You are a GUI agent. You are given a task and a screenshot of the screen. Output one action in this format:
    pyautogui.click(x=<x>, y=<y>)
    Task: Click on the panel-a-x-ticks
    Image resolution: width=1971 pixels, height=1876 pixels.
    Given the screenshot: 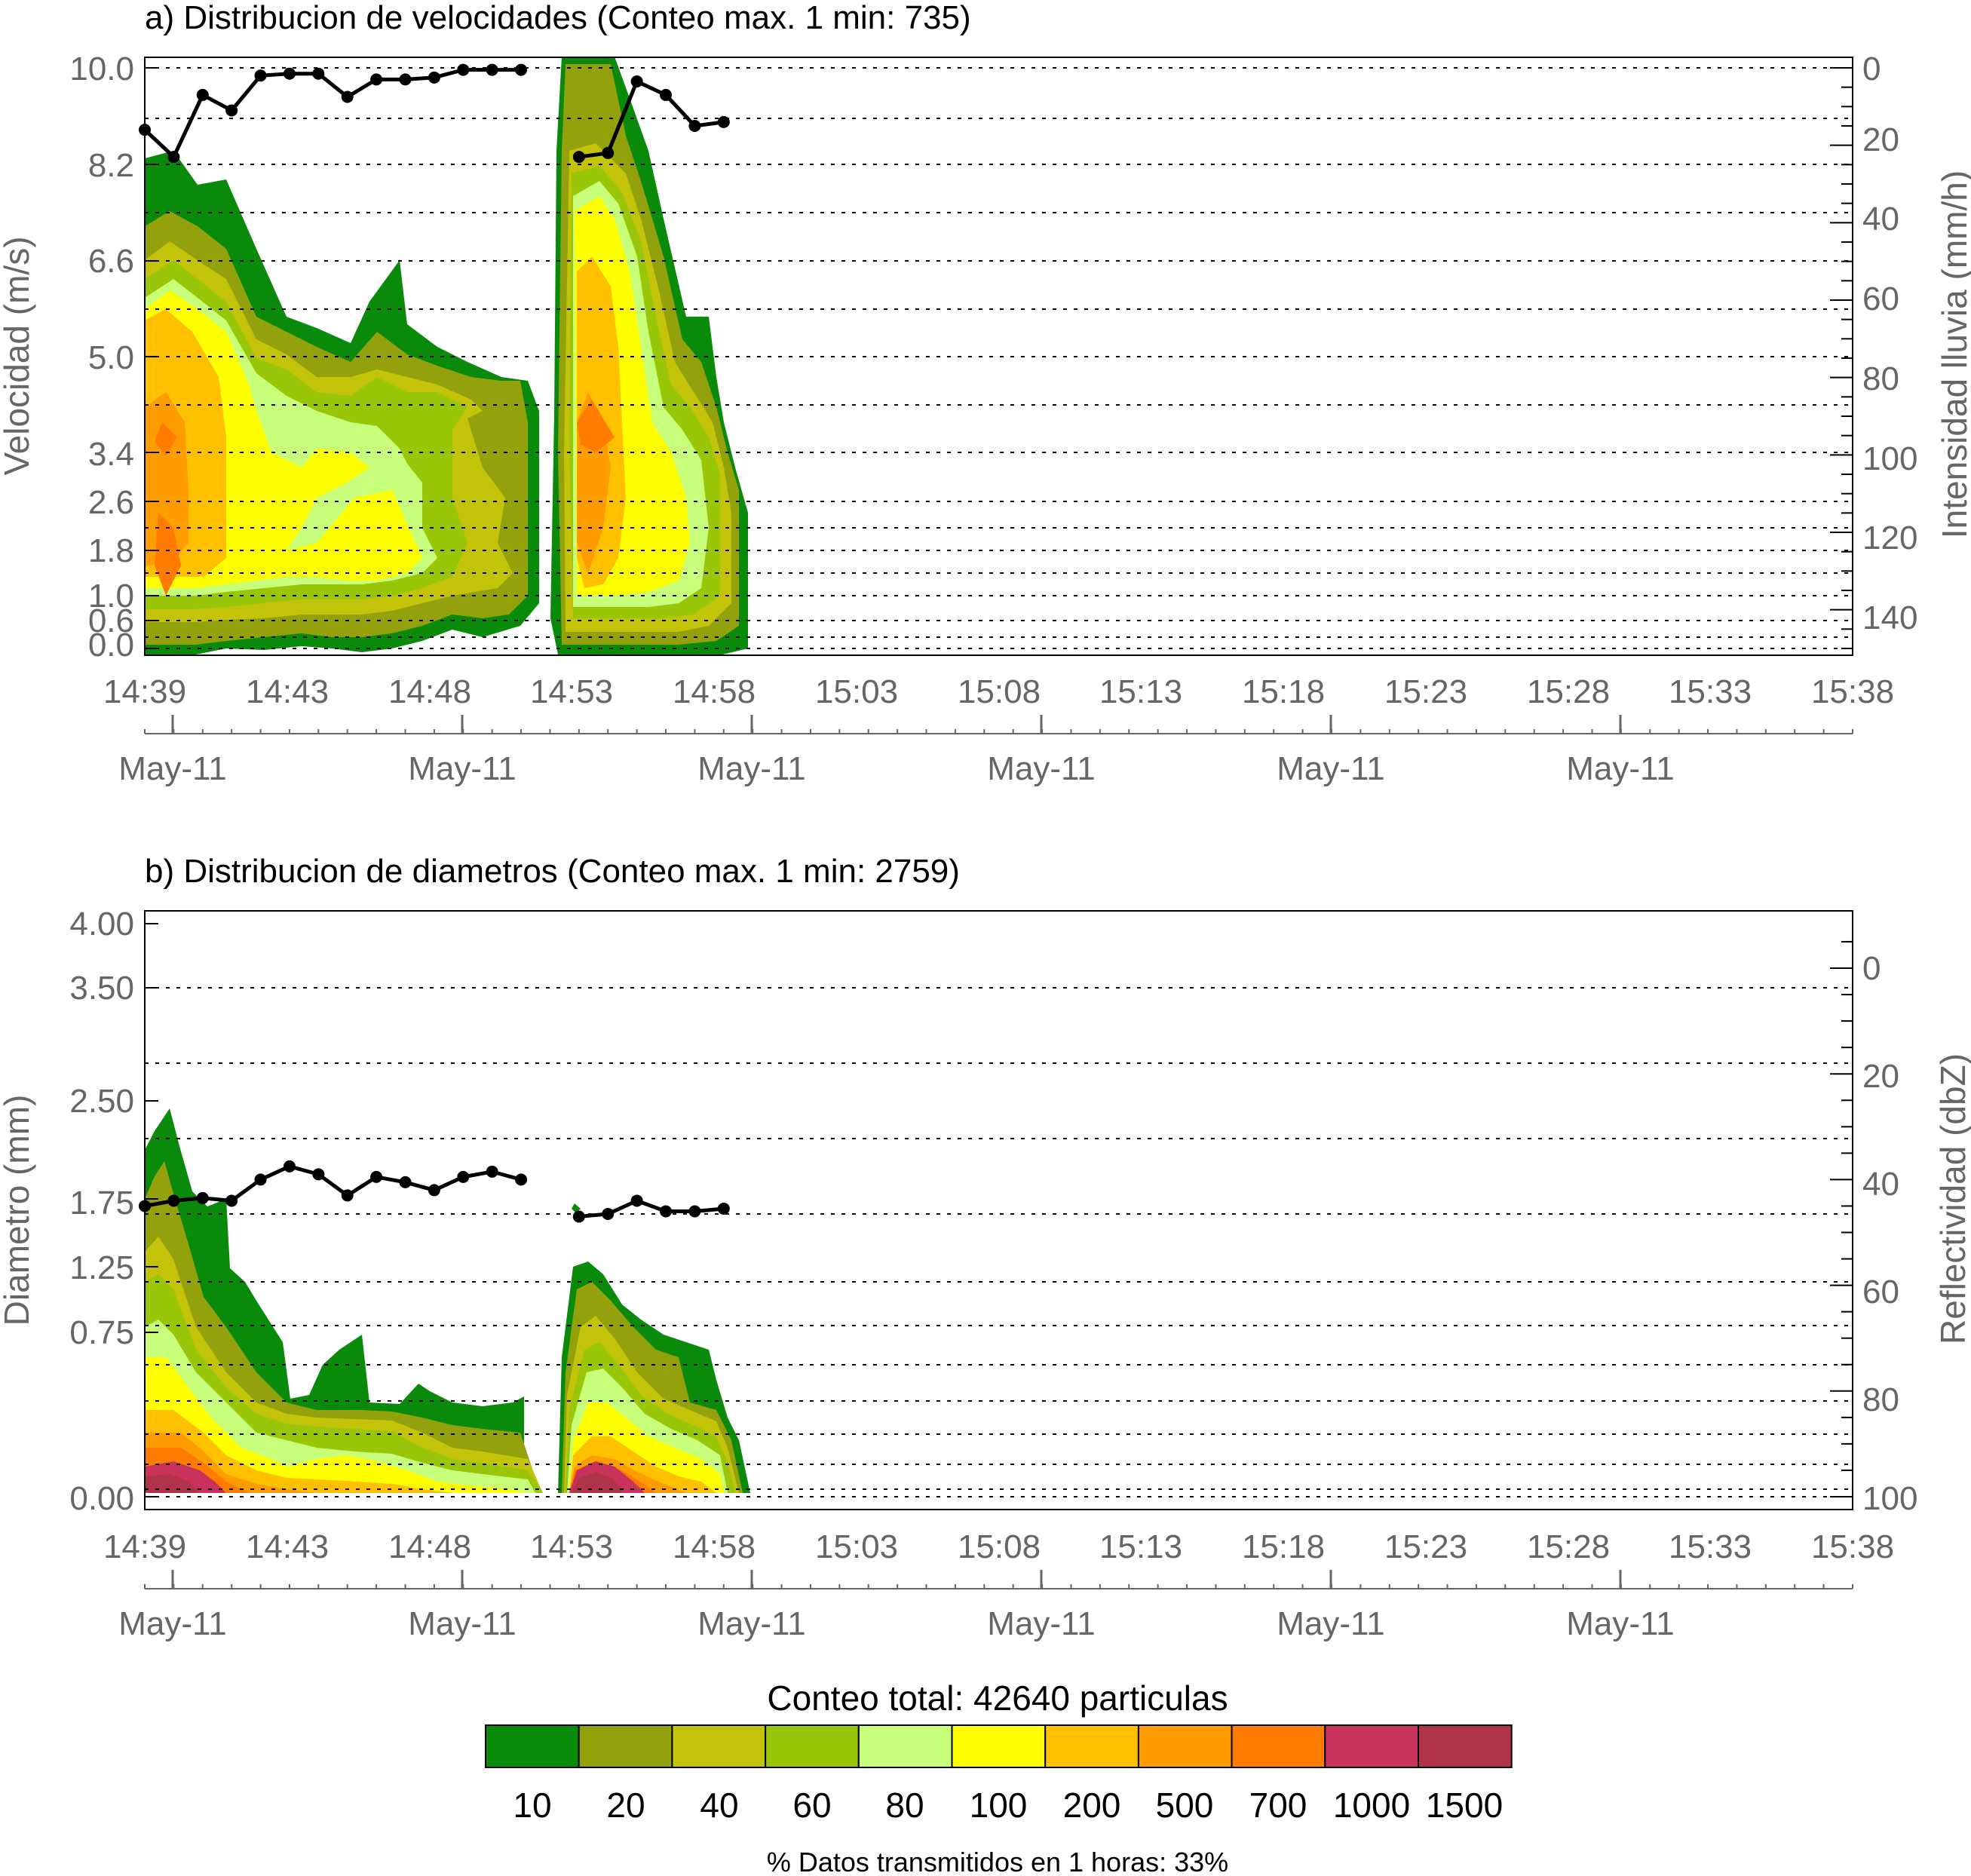 What is the action you would take?
    pyautogui.click(x=999, y=724)
    